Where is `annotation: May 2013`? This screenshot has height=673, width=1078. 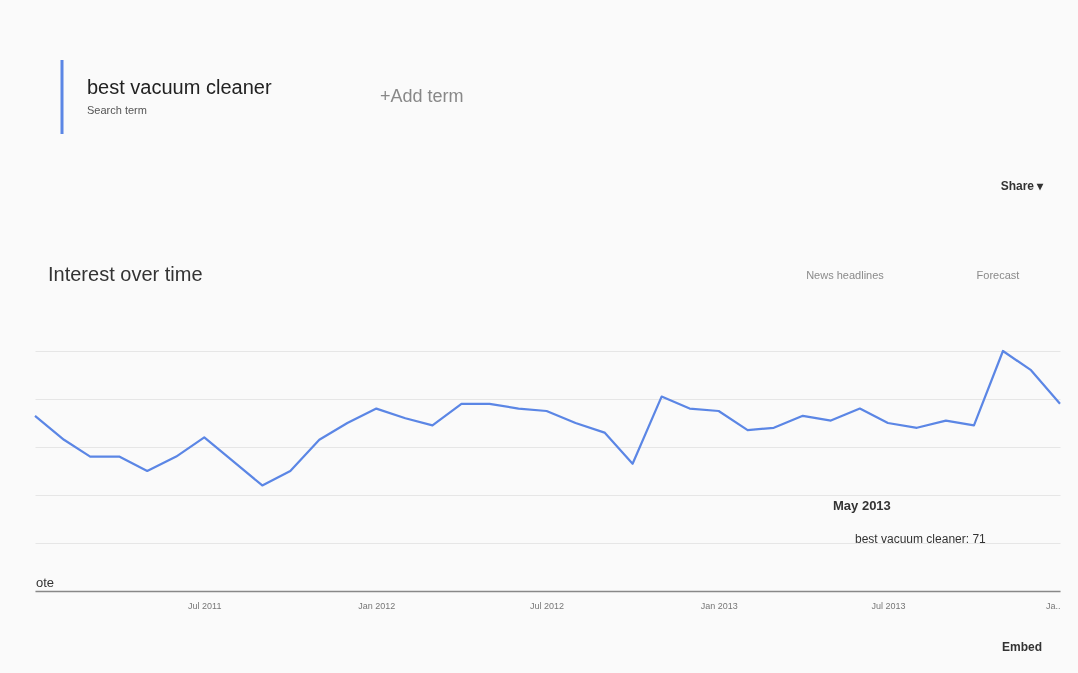
annotation: May 2013 is located at coordinates (862, 505).